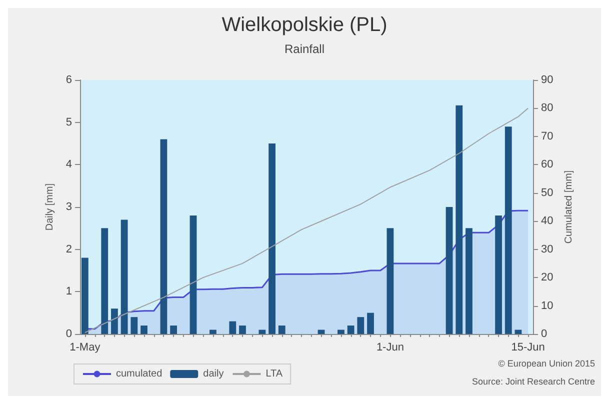 This screenshot has height=404, width=609. Describe the element at coordinates (546, 363) in the screenshot. I see `text: © European Union 2015` at that location.